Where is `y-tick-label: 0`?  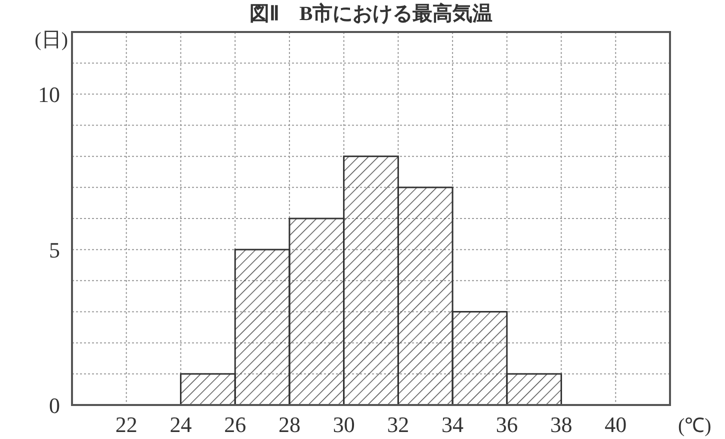
y-tick-label: 0 is located at coordinates (54, 405).